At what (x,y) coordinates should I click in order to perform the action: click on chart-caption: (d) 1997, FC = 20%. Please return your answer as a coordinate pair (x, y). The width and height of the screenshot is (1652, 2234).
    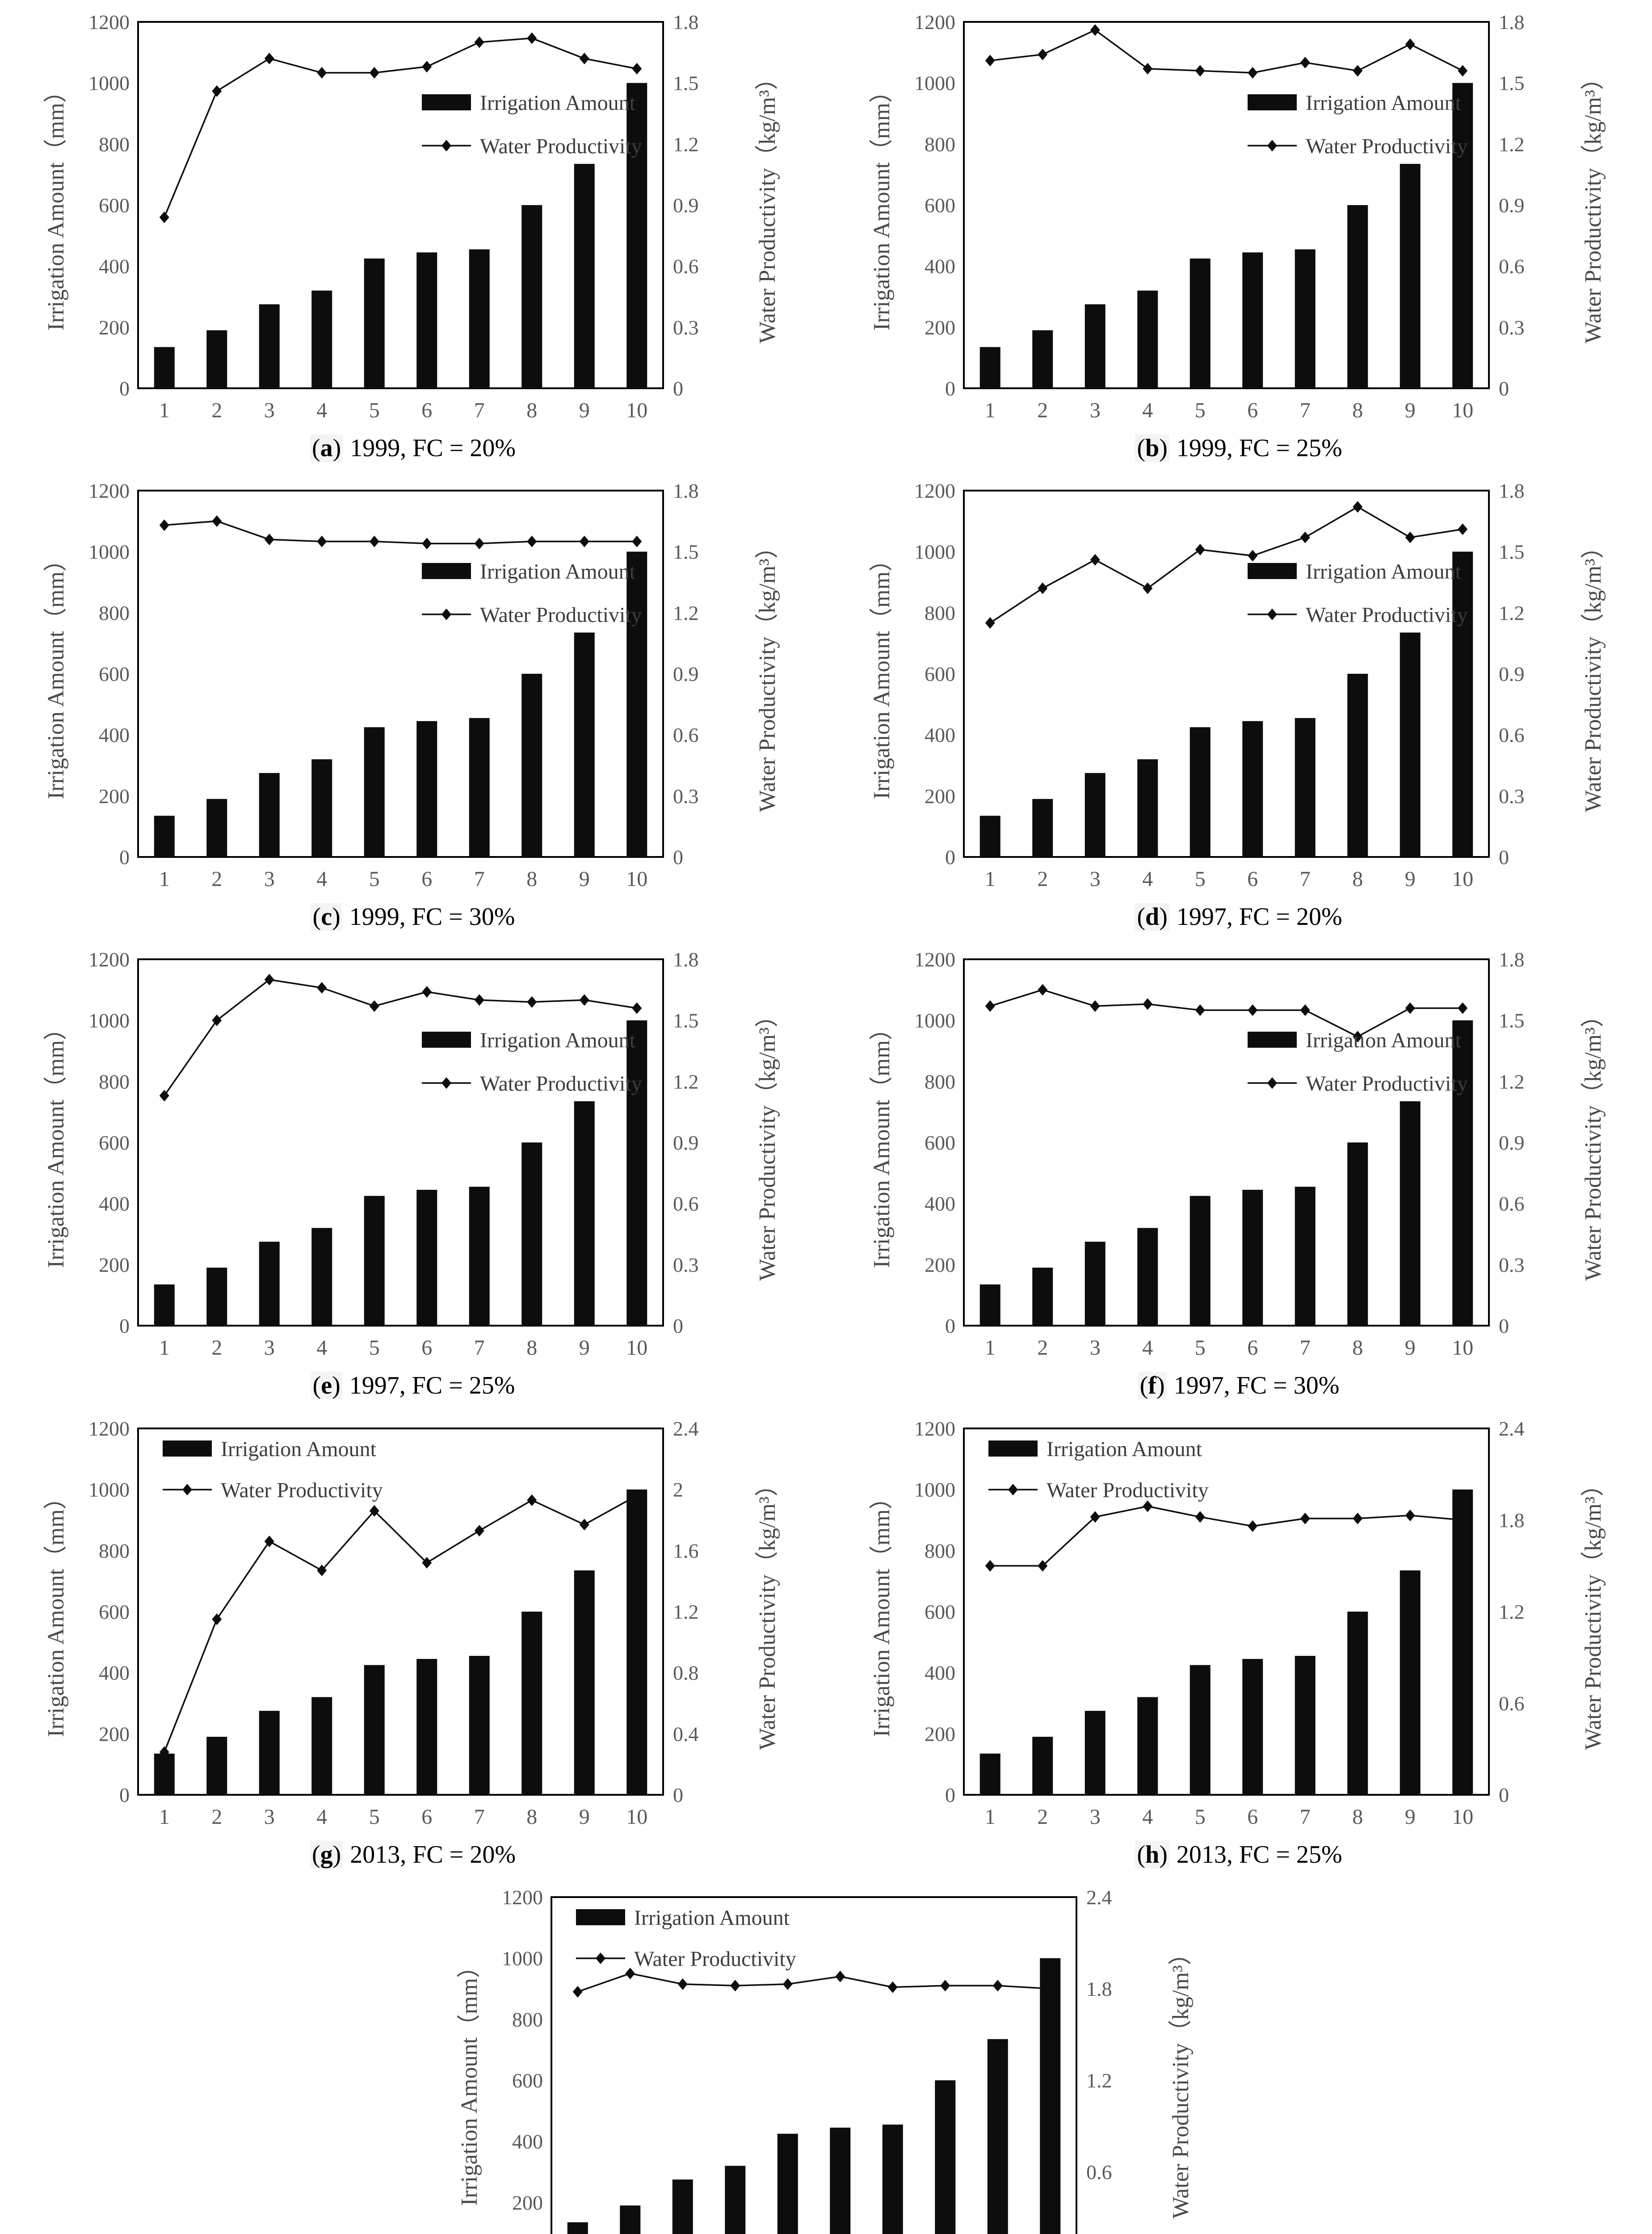
    Looking at the image, I should click on (1238, 917).